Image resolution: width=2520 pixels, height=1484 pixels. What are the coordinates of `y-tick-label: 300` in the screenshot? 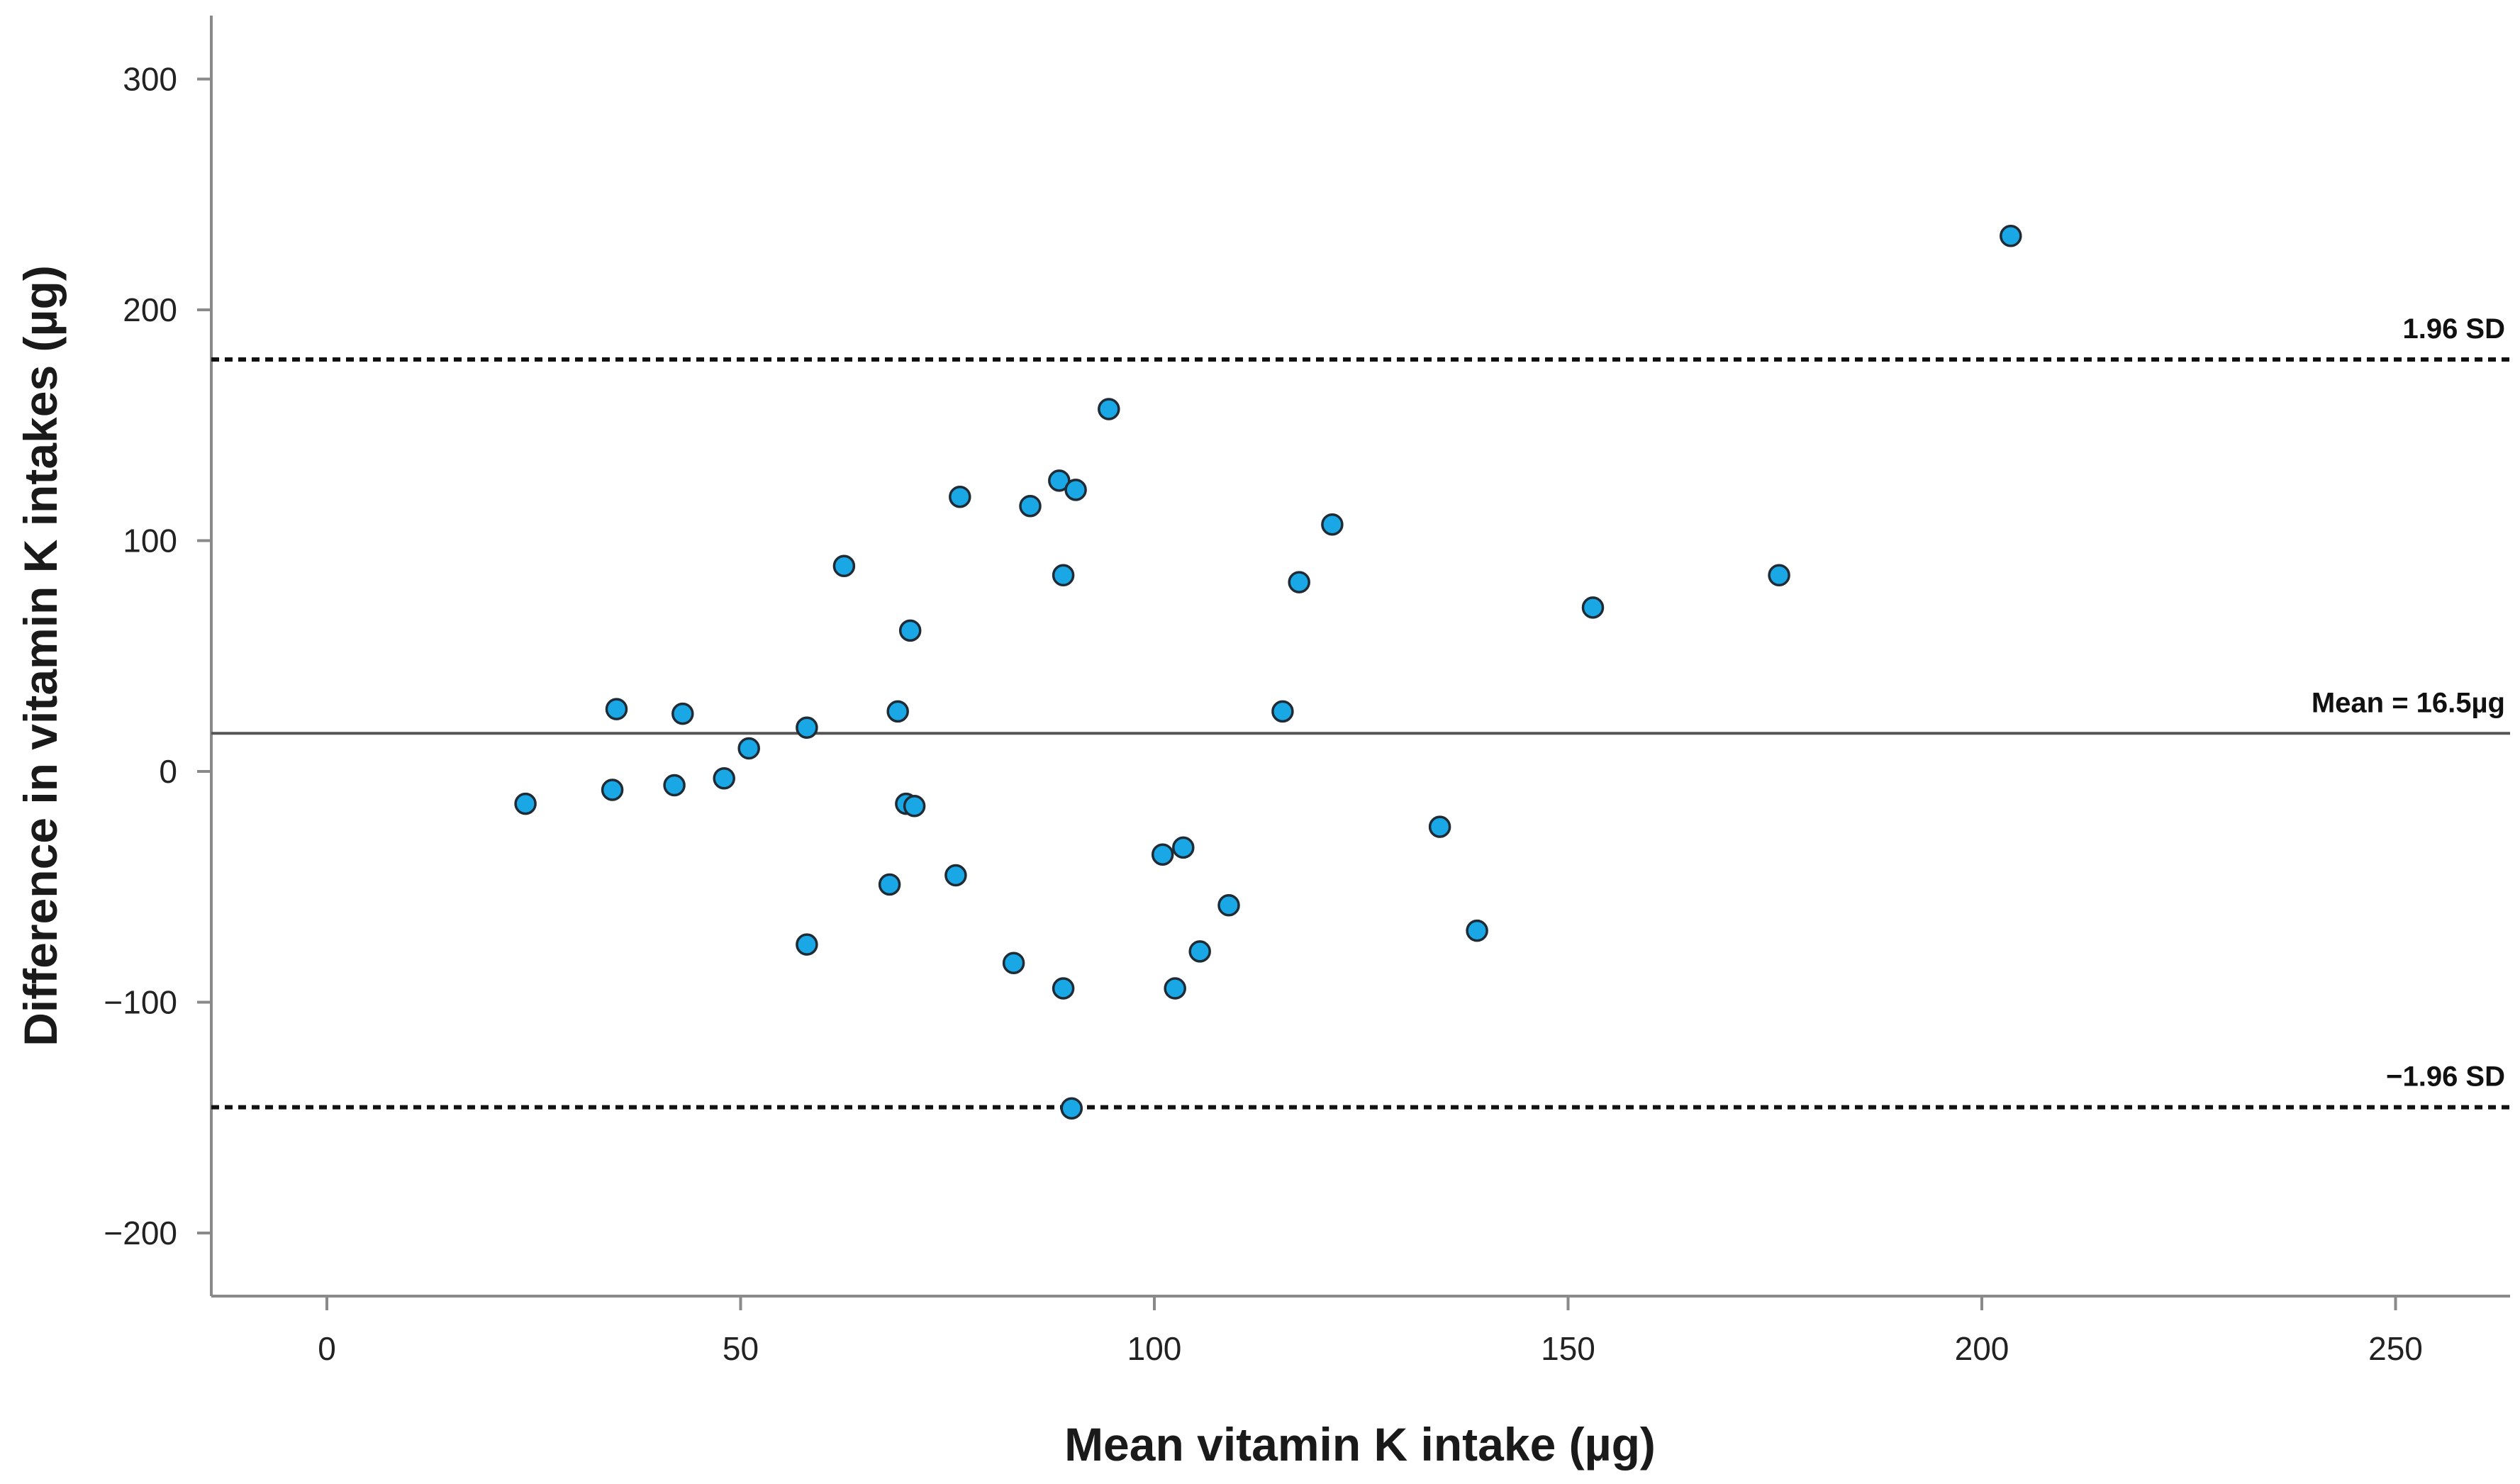 It's located at (150, 79).